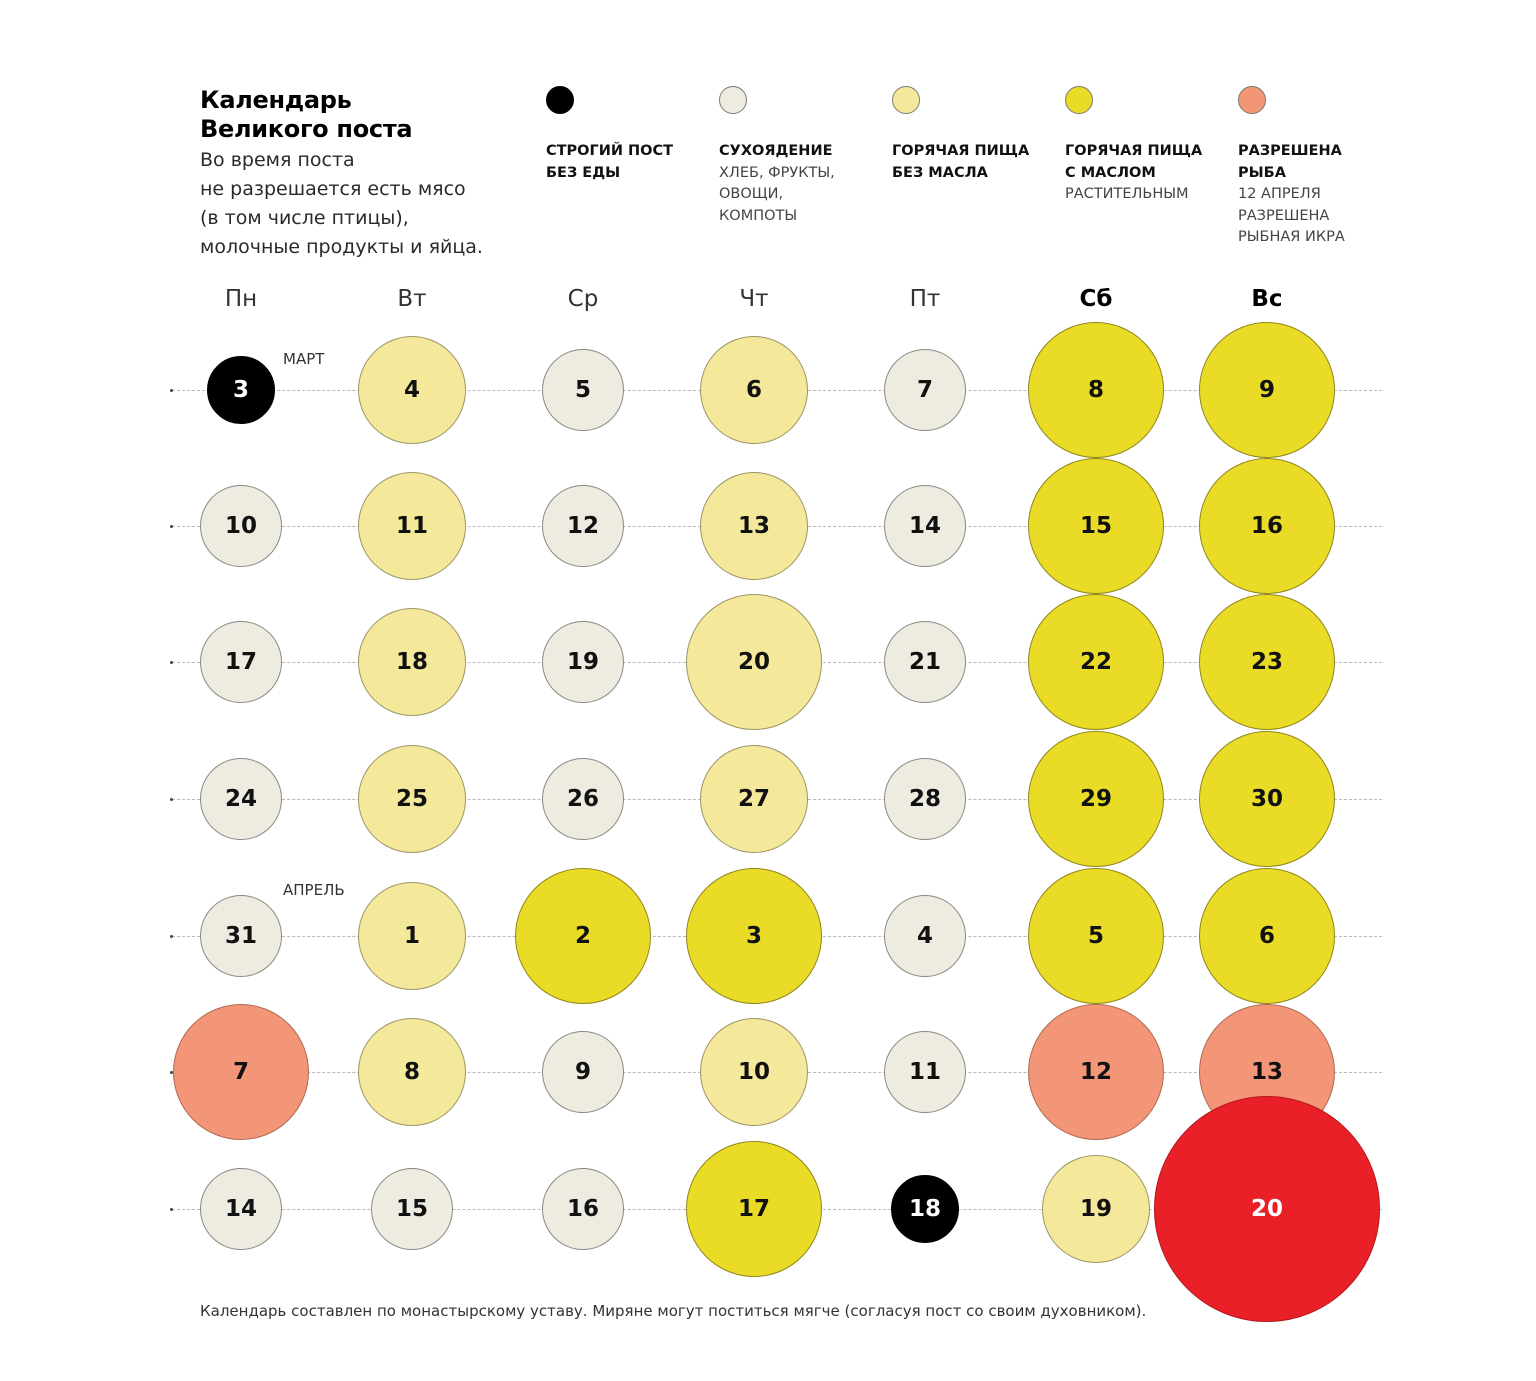 This screenshot has height=1381, width=1536. Describe the element at coordinates (412, 1072) in the screenshot. I see `day-circle-hot: 8` at that location.